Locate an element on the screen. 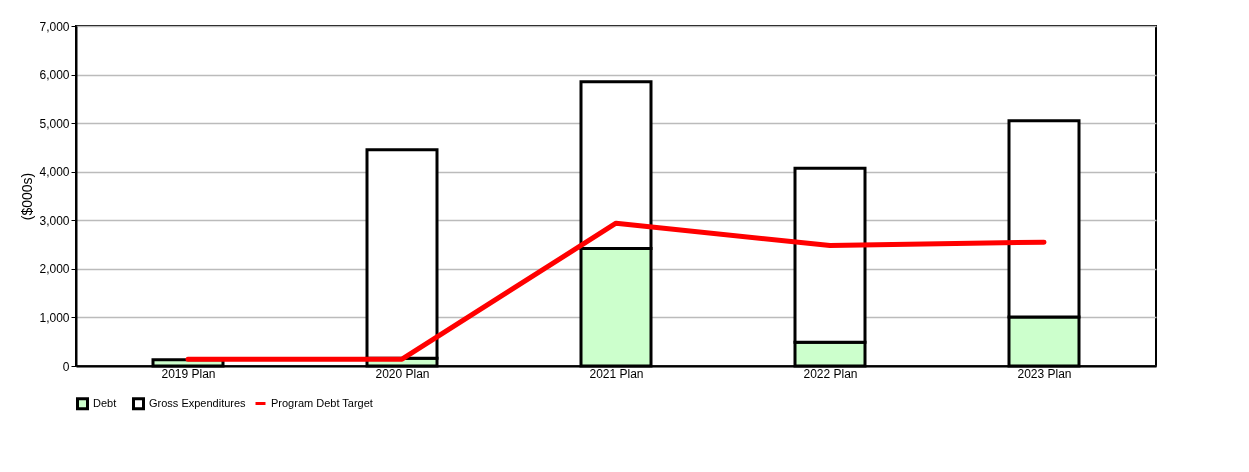  x-tick-label: 2022 Plan is located at coordinates (830, 373).